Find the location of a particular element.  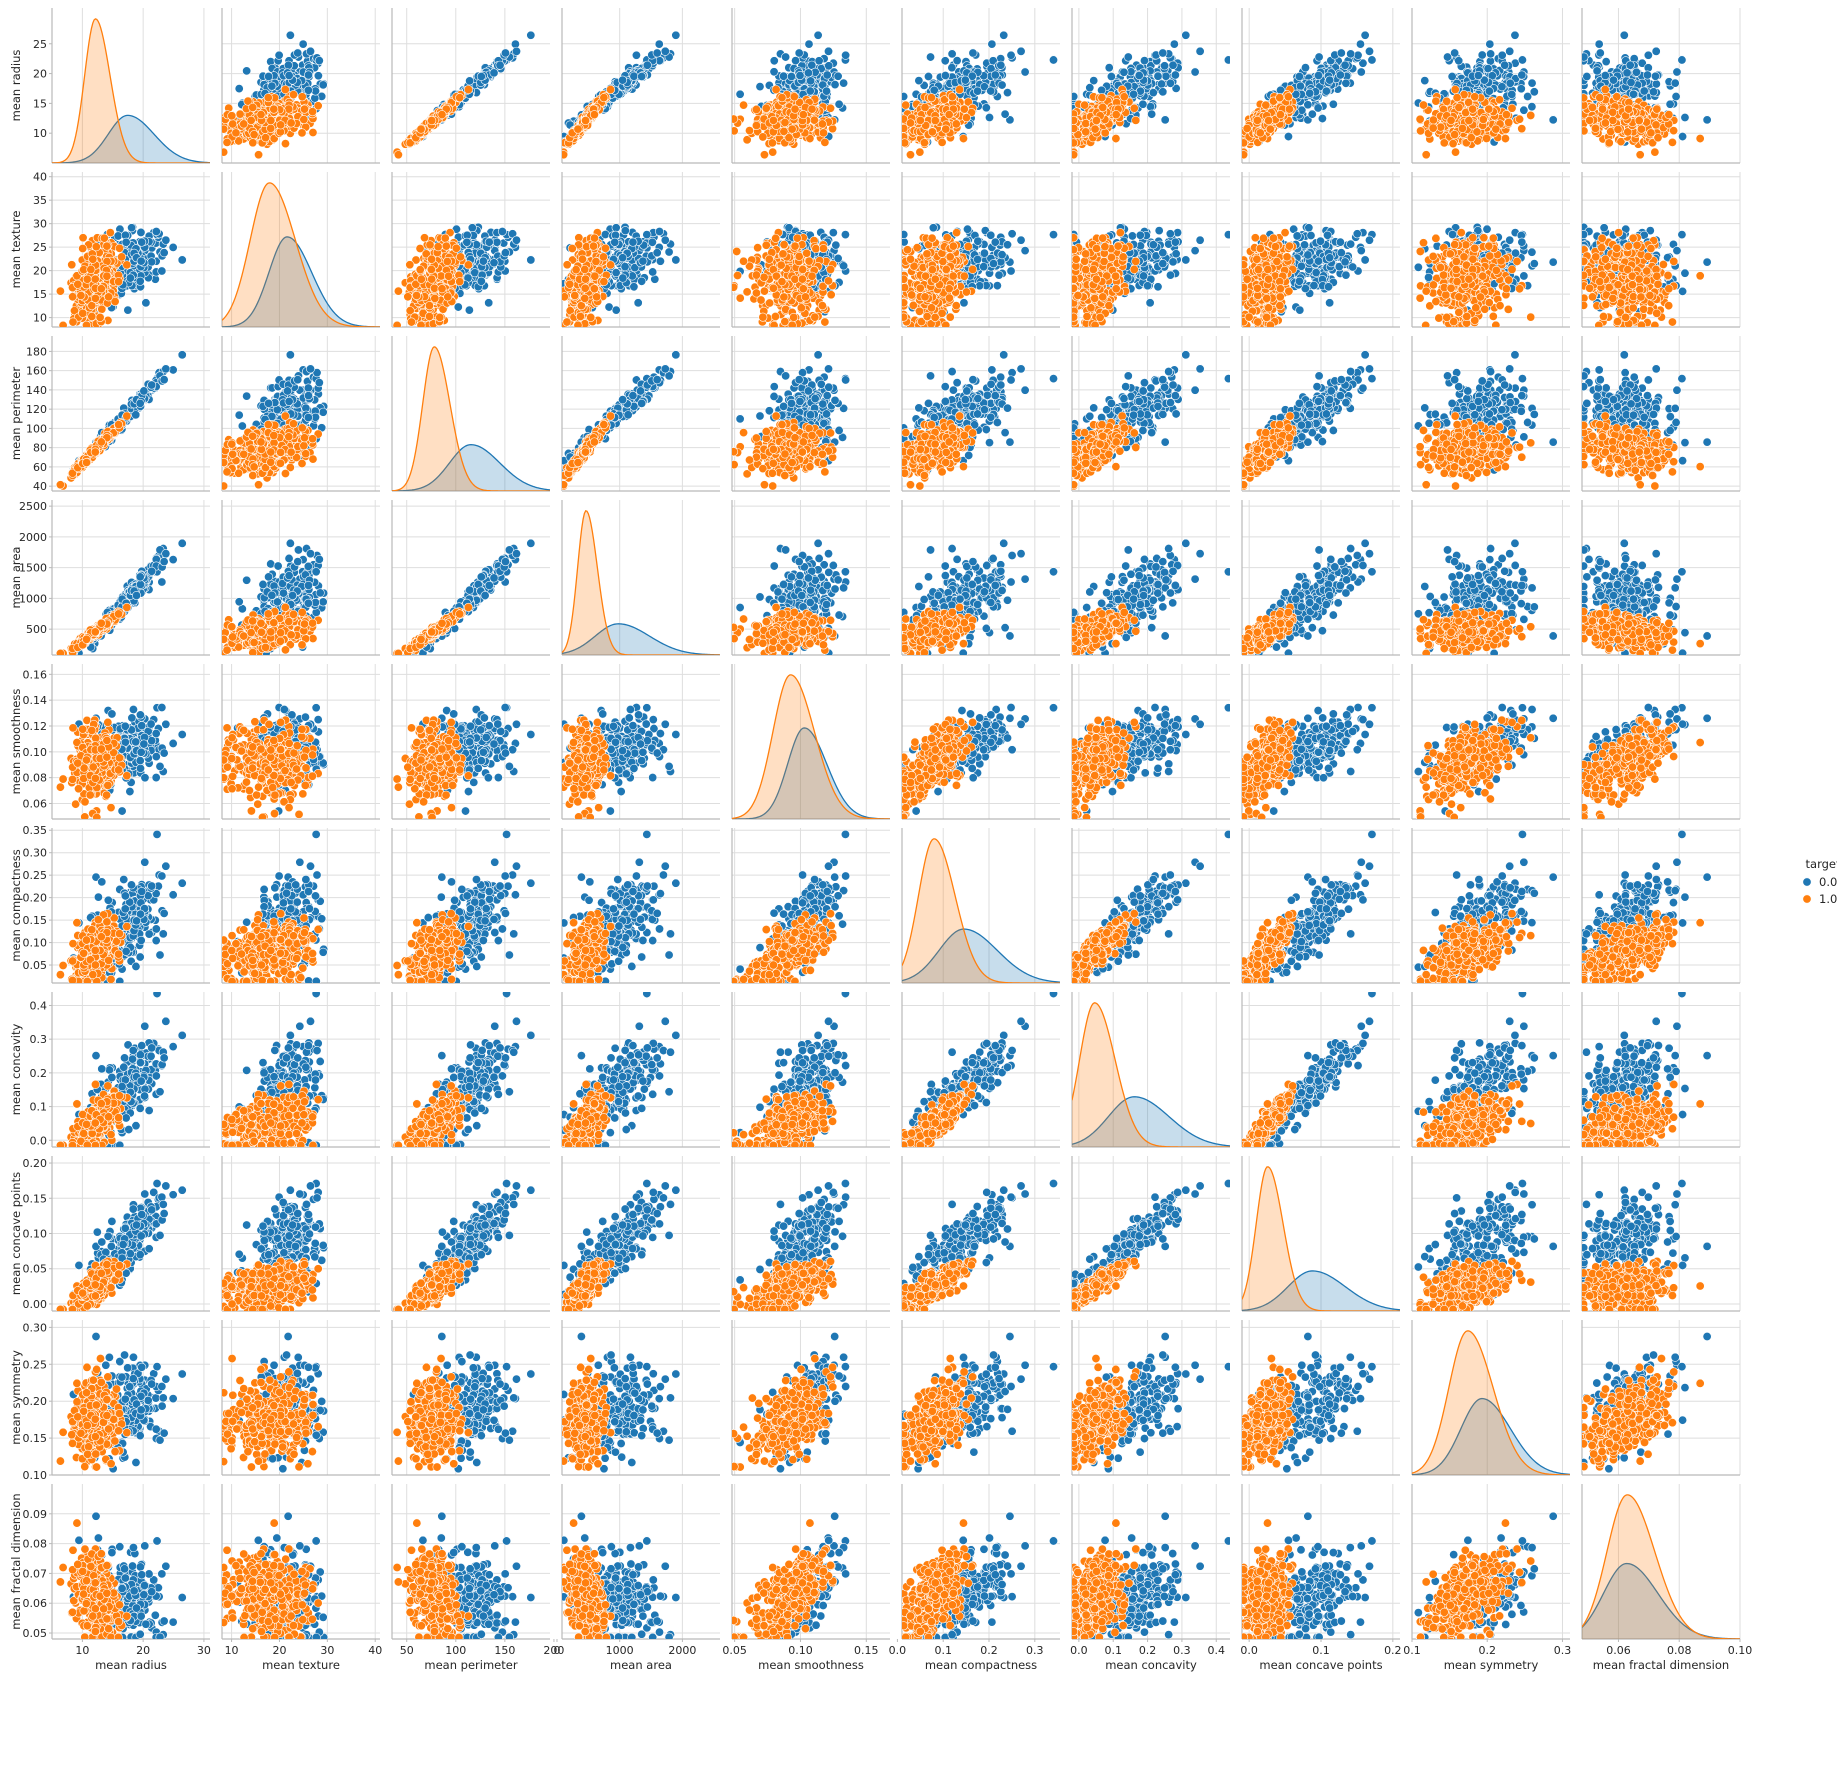

kde-line-1.0 is located at coordinates (131, 90).